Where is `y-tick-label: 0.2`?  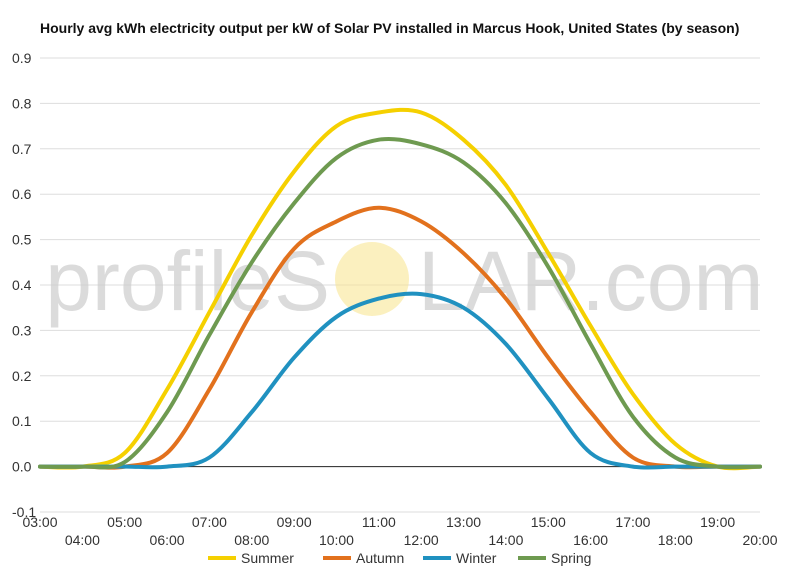 y-tick-label: 0.2 is located at coordinates (22, 376).